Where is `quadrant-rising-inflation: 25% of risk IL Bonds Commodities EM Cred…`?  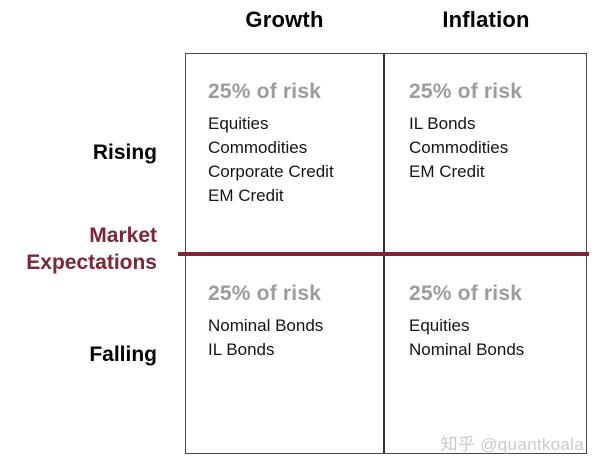
quadrant-rising-inflation: 25% of risk IL Bonds Commodities EM Cred… is located at coordinates (496, 131).